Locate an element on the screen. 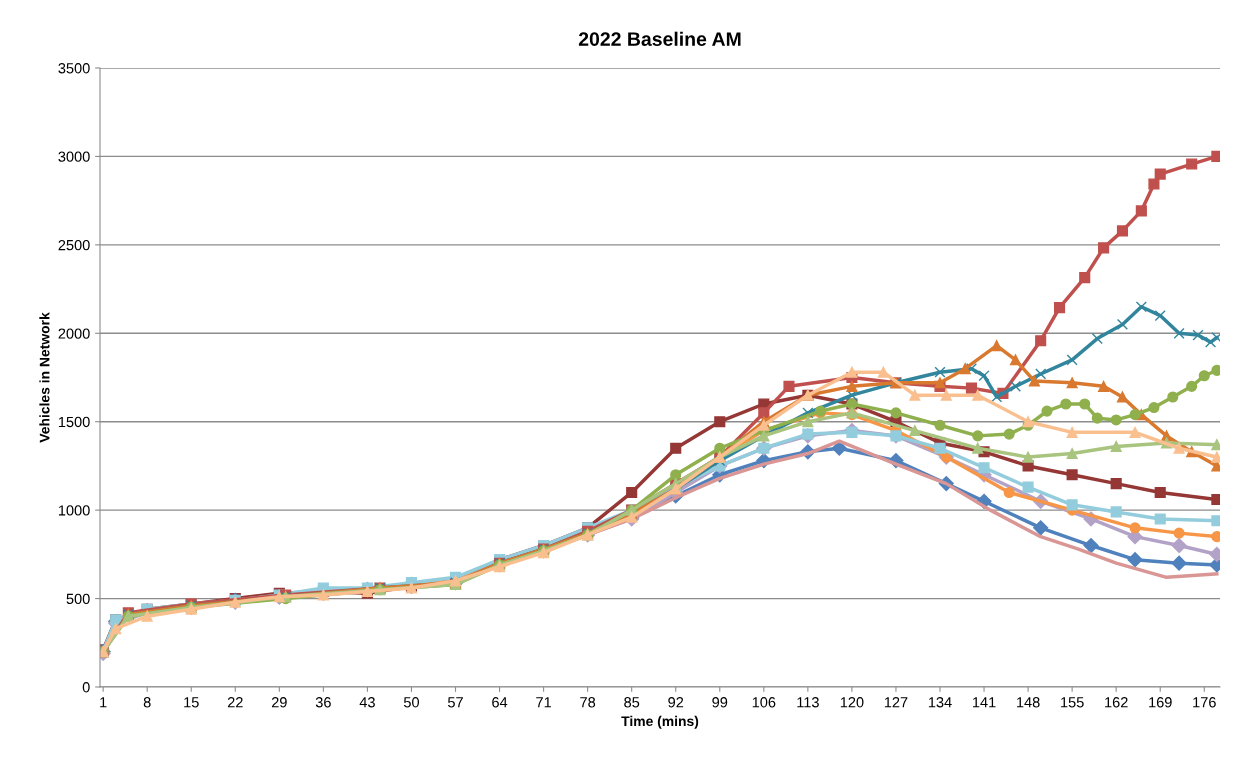 The width and height of the screenshot is (1247, 768). x-tick-label: 176 is located at coordinates (1204, 702).